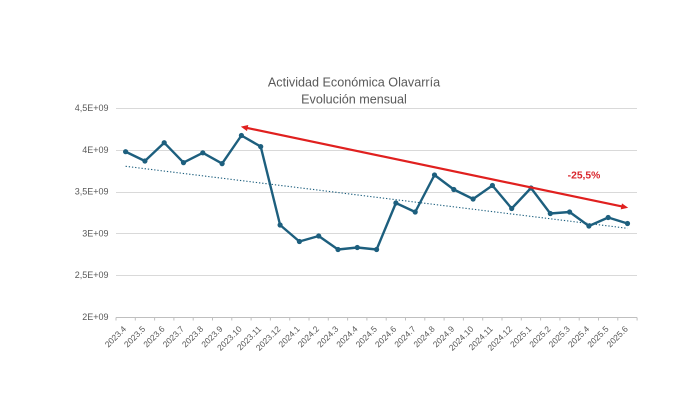  I want to click on svg-text: 3E+09, so click(95, 233).